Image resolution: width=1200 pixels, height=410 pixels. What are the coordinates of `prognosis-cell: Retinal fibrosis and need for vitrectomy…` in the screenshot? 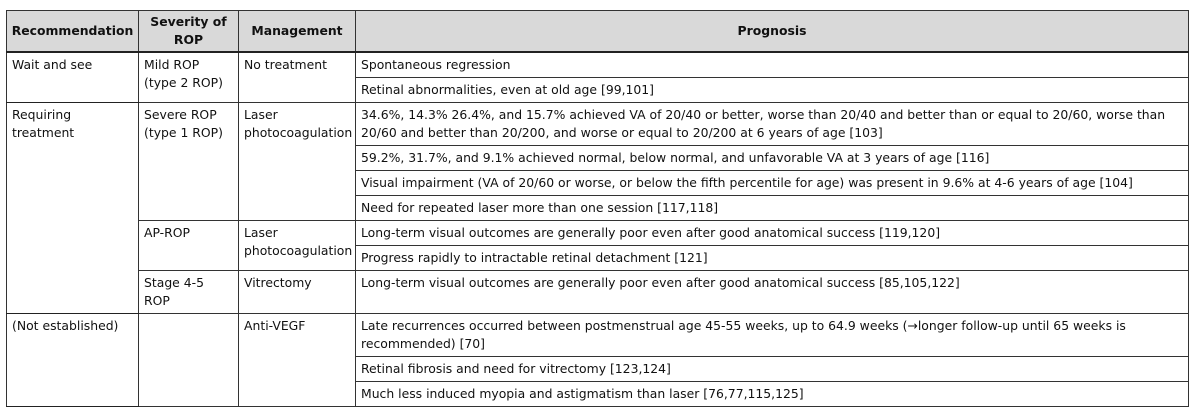 It's located at (772, 369).